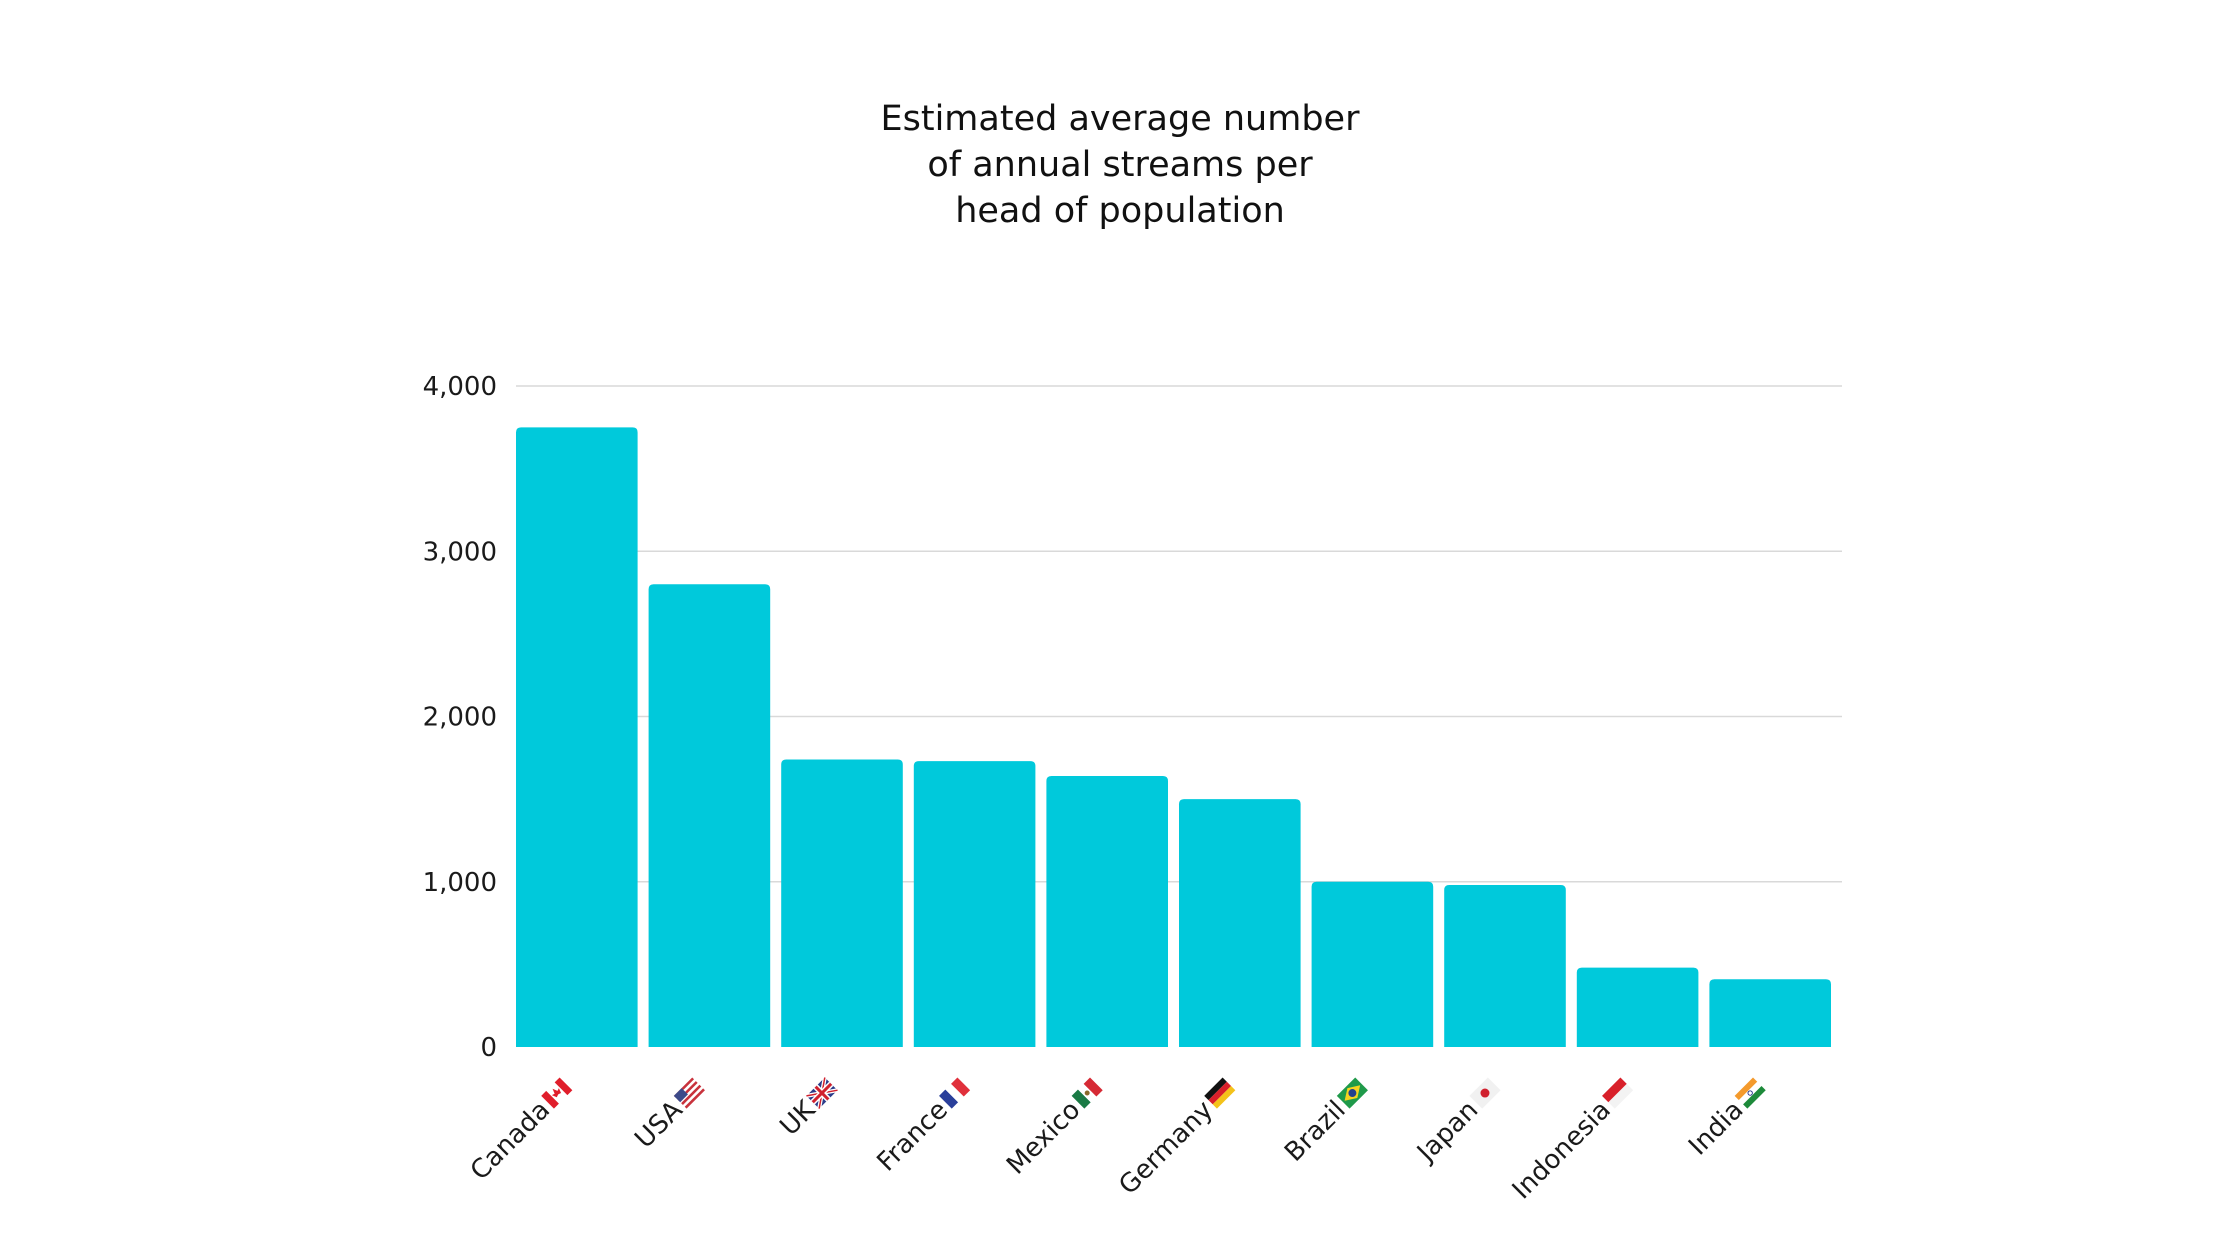  Describe the element at coordinates (1352, 1093) in the screenshot. I see `flag-brazil-icon` at that location.